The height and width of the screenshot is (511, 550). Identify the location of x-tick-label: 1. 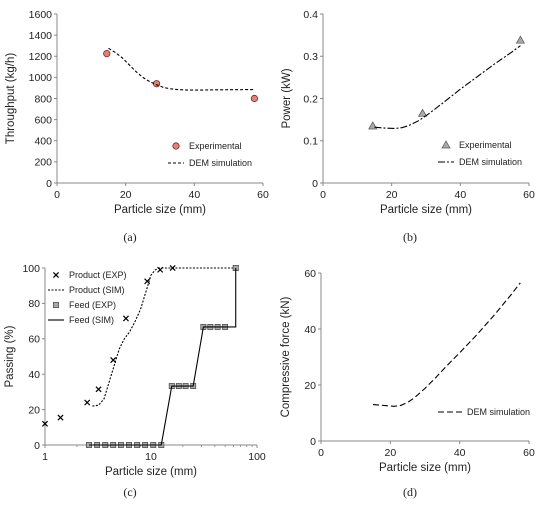
(45, 457).